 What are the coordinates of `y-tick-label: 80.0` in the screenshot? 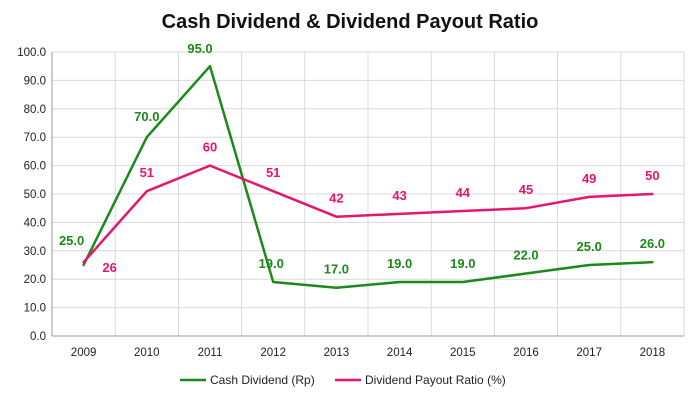 It's located at (35, 110).